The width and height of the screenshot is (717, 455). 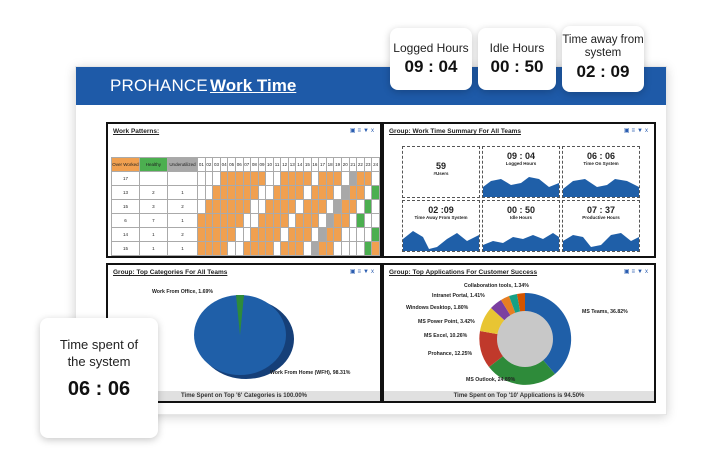 What do you see at coordinates (525, 338) in the screenshot?
I see `applications-donut-chart` at bounding box center [525, 338].